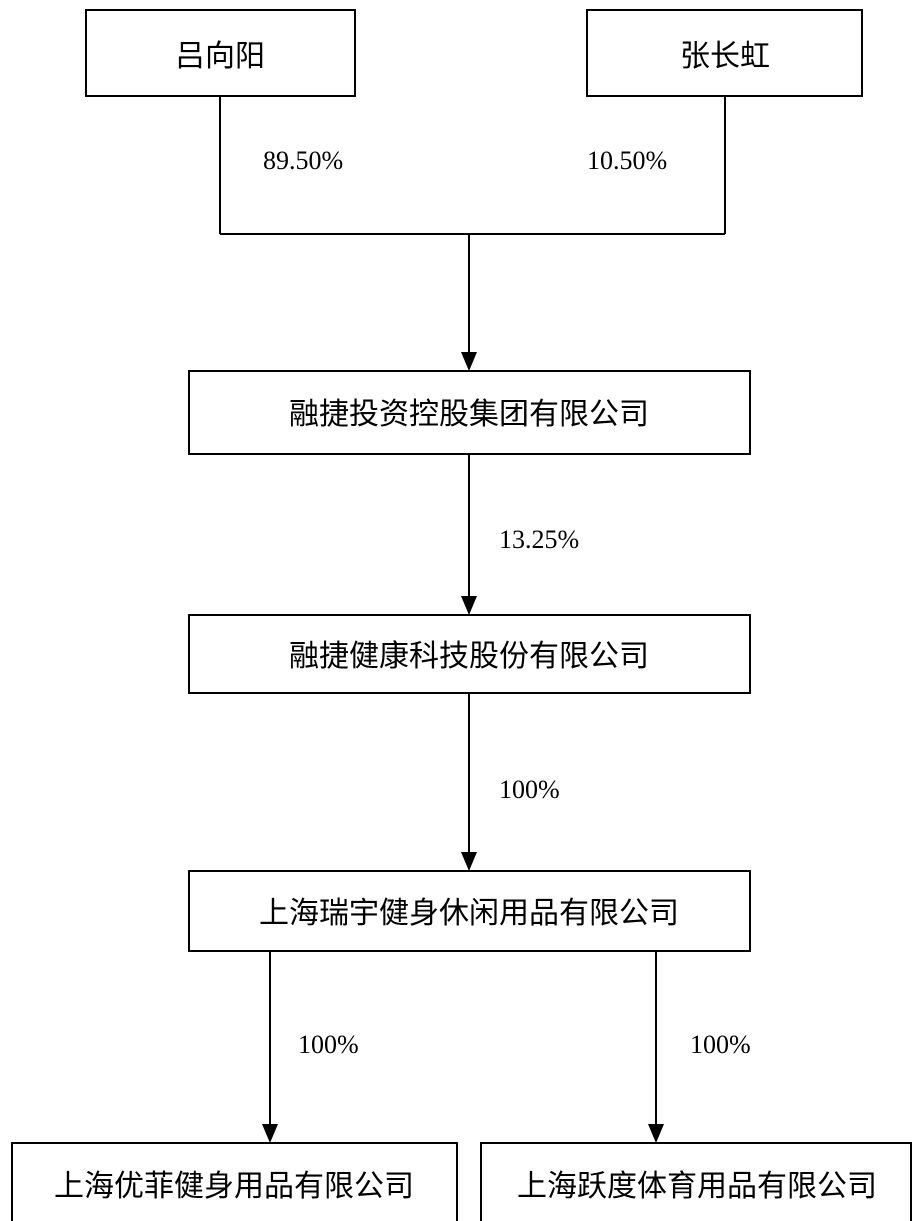 This screenshot has height=1221, width=914. I want to click on edge-ruiyu-to-yuedu, so click(656, 1047).